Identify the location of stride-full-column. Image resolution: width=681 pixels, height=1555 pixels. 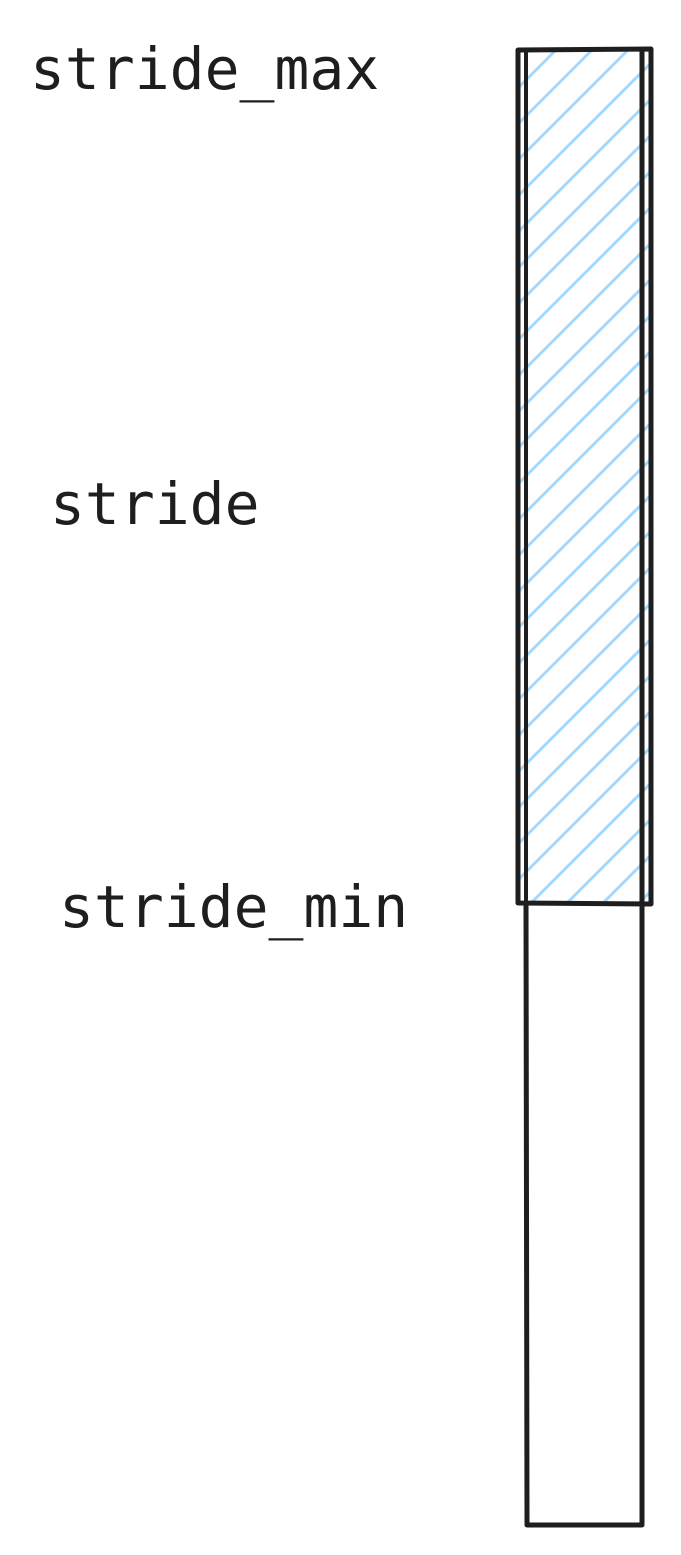
(584, 1214).